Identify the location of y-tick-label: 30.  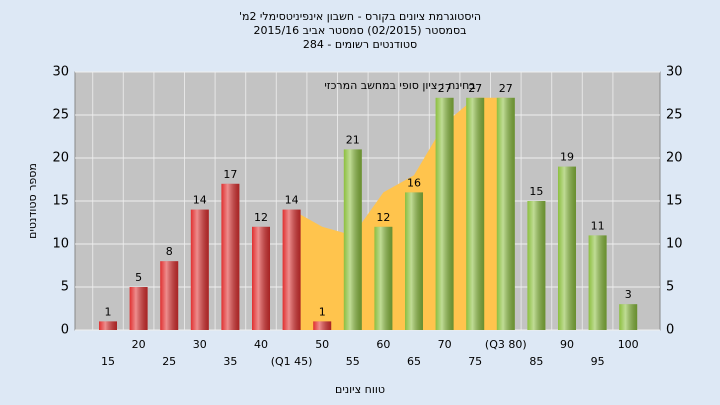
(60, 72).